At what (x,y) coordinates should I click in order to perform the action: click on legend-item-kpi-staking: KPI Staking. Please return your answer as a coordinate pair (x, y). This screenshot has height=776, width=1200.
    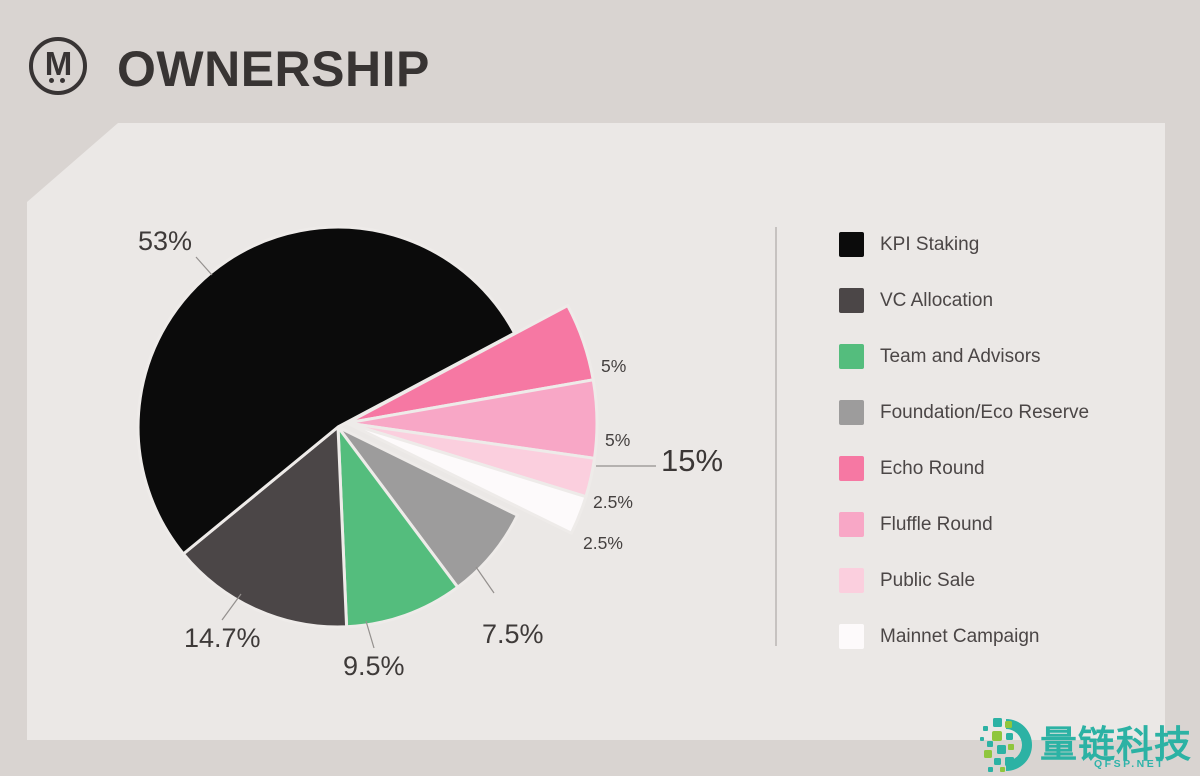
    Looking at the image, I should click on (964, 244).